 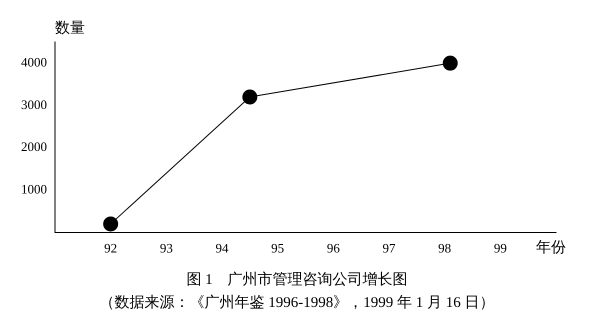 What do you see at coordinates (222, 248) in the screenshot?
I see `x-tick-label: 94` at bounding box center [222, 248].